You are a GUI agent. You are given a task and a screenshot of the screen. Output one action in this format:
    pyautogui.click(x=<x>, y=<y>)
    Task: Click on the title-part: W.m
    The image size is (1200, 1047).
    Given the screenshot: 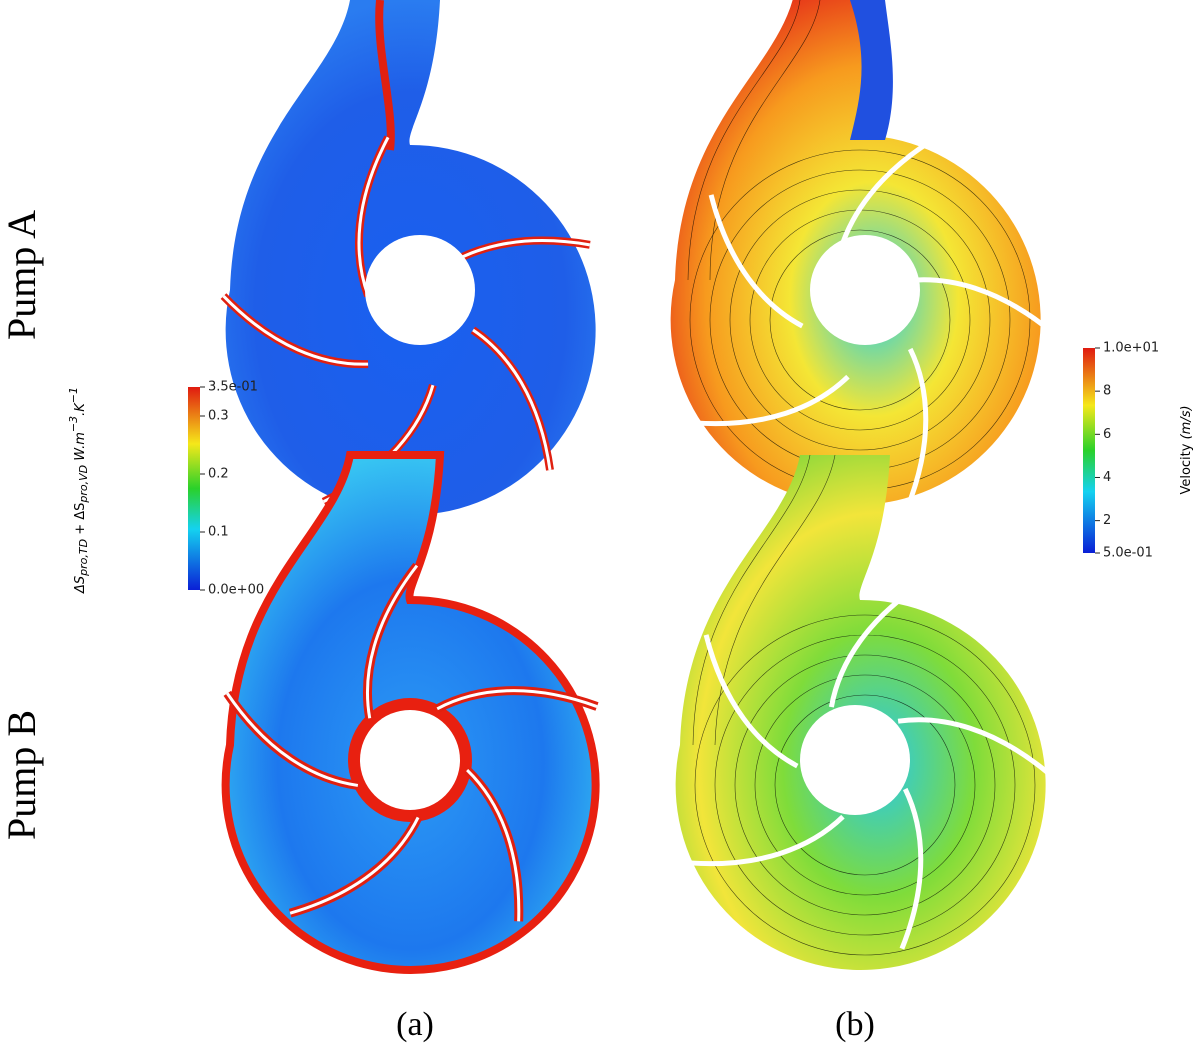 What is the action you would take?
    pyautogui.click(x=80, y=448)
    